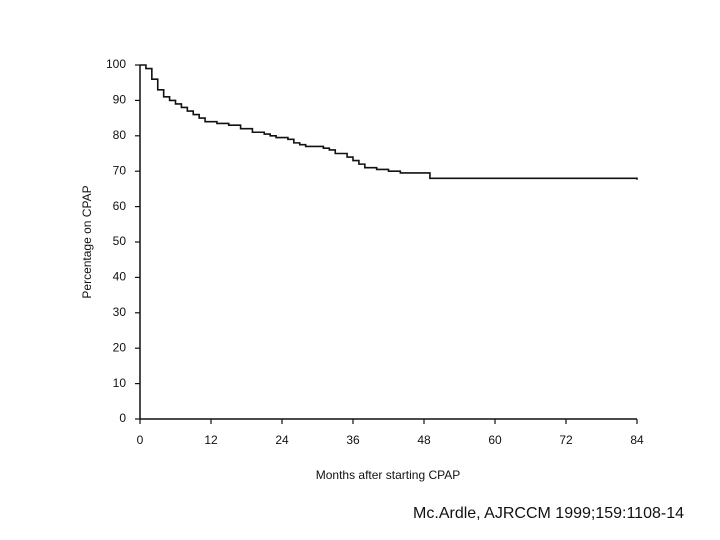  Describe the element at coordinates (566, 440) in the screenshot. I see `x-tick-label: 72` at that location.